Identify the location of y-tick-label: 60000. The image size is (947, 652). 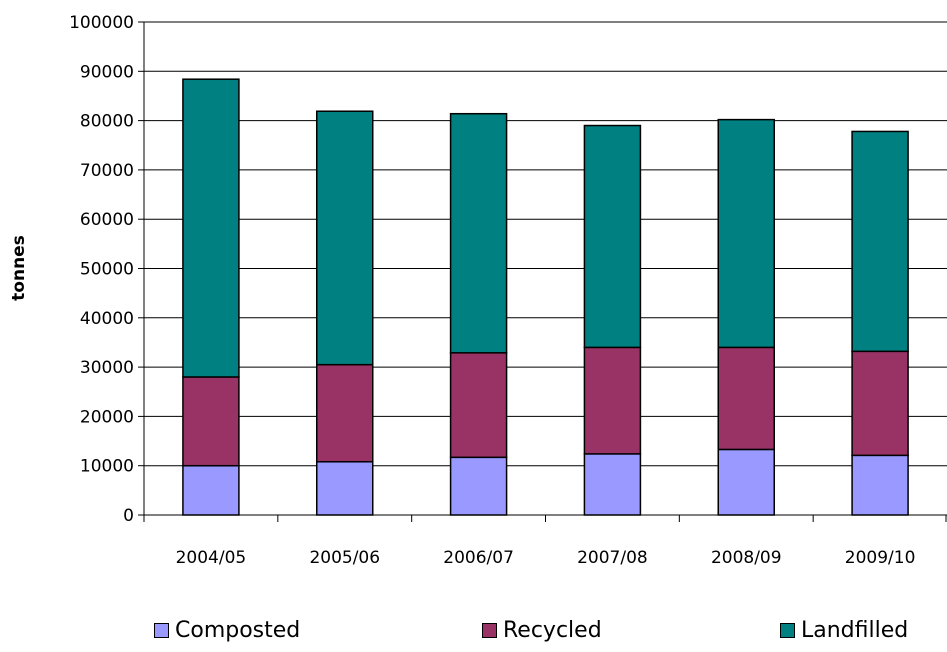
(107, 220).